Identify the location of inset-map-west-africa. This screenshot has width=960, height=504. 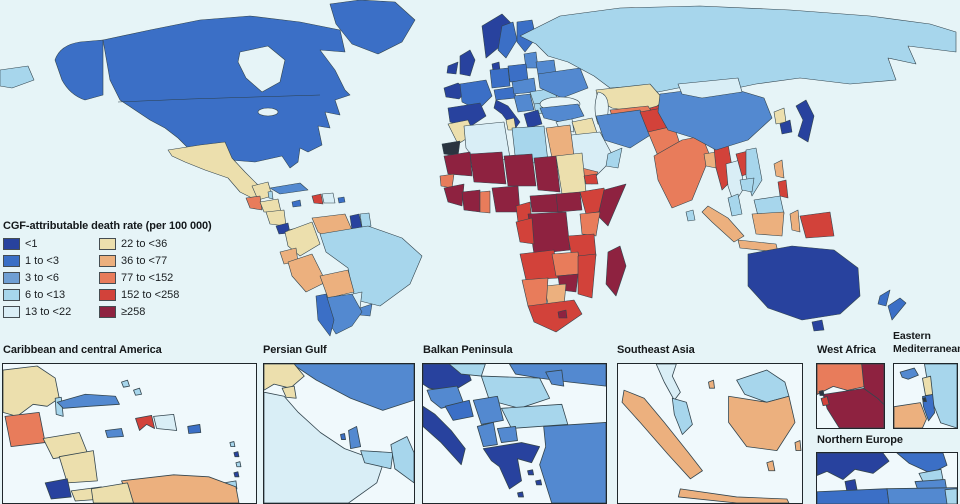
(850, 396).